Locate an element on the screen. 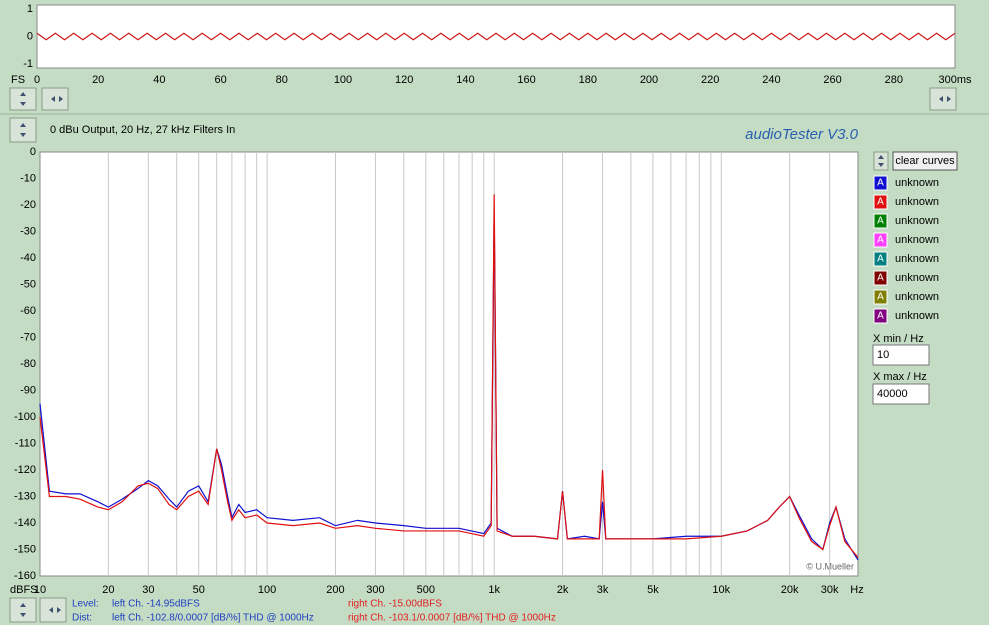  y-tick-label: -110 is located at coordinates (25, 443).